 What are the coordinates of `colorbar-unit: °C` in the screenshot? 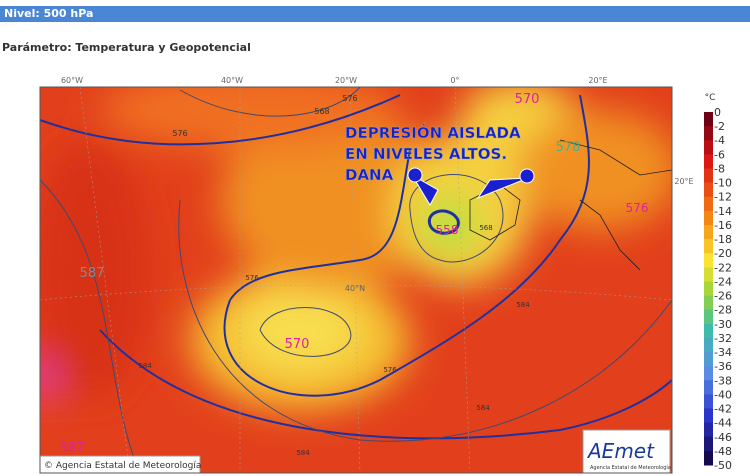 It's located at (710, 98).